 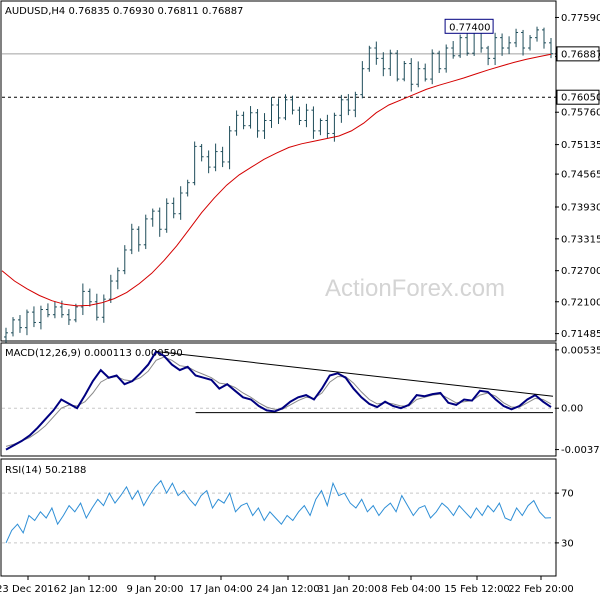 I want to click on rsi-y-tick-label: 30, so click(x=567, y=543).